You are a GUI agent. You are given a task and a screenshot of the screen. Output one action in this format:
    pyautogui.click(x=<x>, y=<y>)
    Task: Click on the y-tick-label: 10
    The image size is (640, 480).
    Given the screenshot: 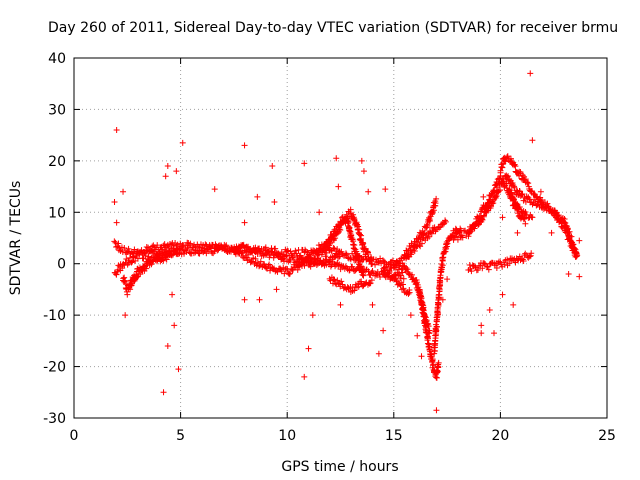 What is the action you would take?
    pyautogui.click(x=57, y=213)
    